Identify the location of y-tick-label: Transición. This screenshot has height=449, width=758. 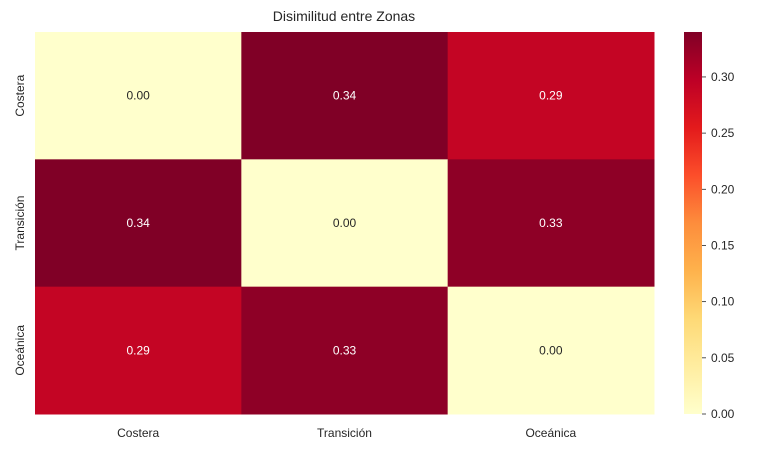
(20, 223).